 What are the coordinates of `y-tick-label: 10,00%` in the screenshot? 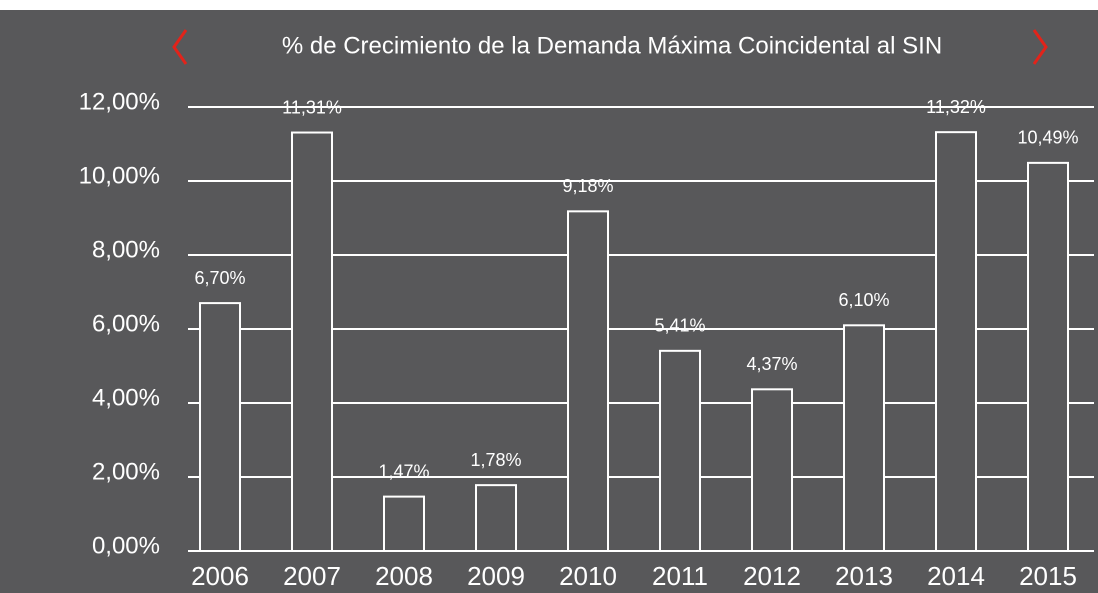 It's located at (119, 175).